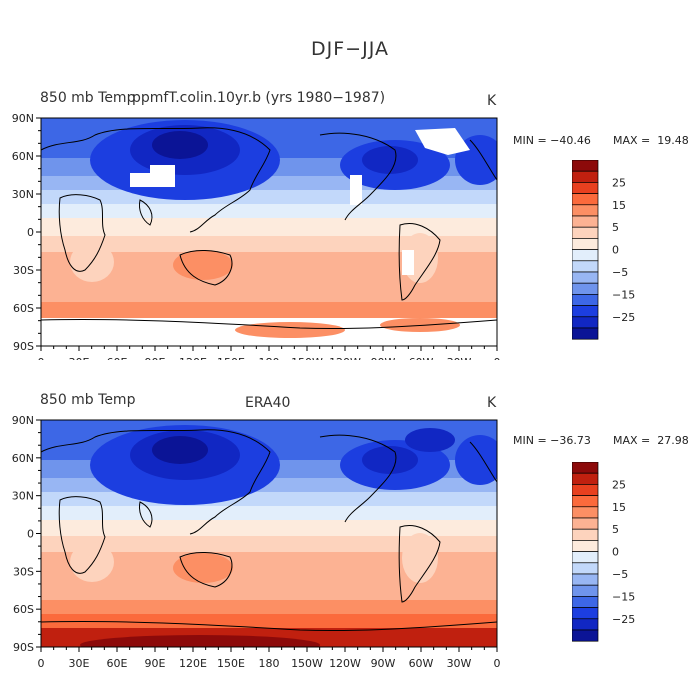 The width and height of the screenshot is (700, 700). What do you see at coordinates (615, 552) in the screenshot?
I see `panel2-colorbar-label: 0` at bounding box center [615, 552].